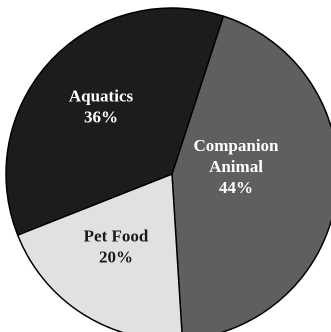 This screenshot has width=331, height=332. Describe the element at coordinates (236, 166) in the screenshot. I see `slice-name-label: Animal` at that location.